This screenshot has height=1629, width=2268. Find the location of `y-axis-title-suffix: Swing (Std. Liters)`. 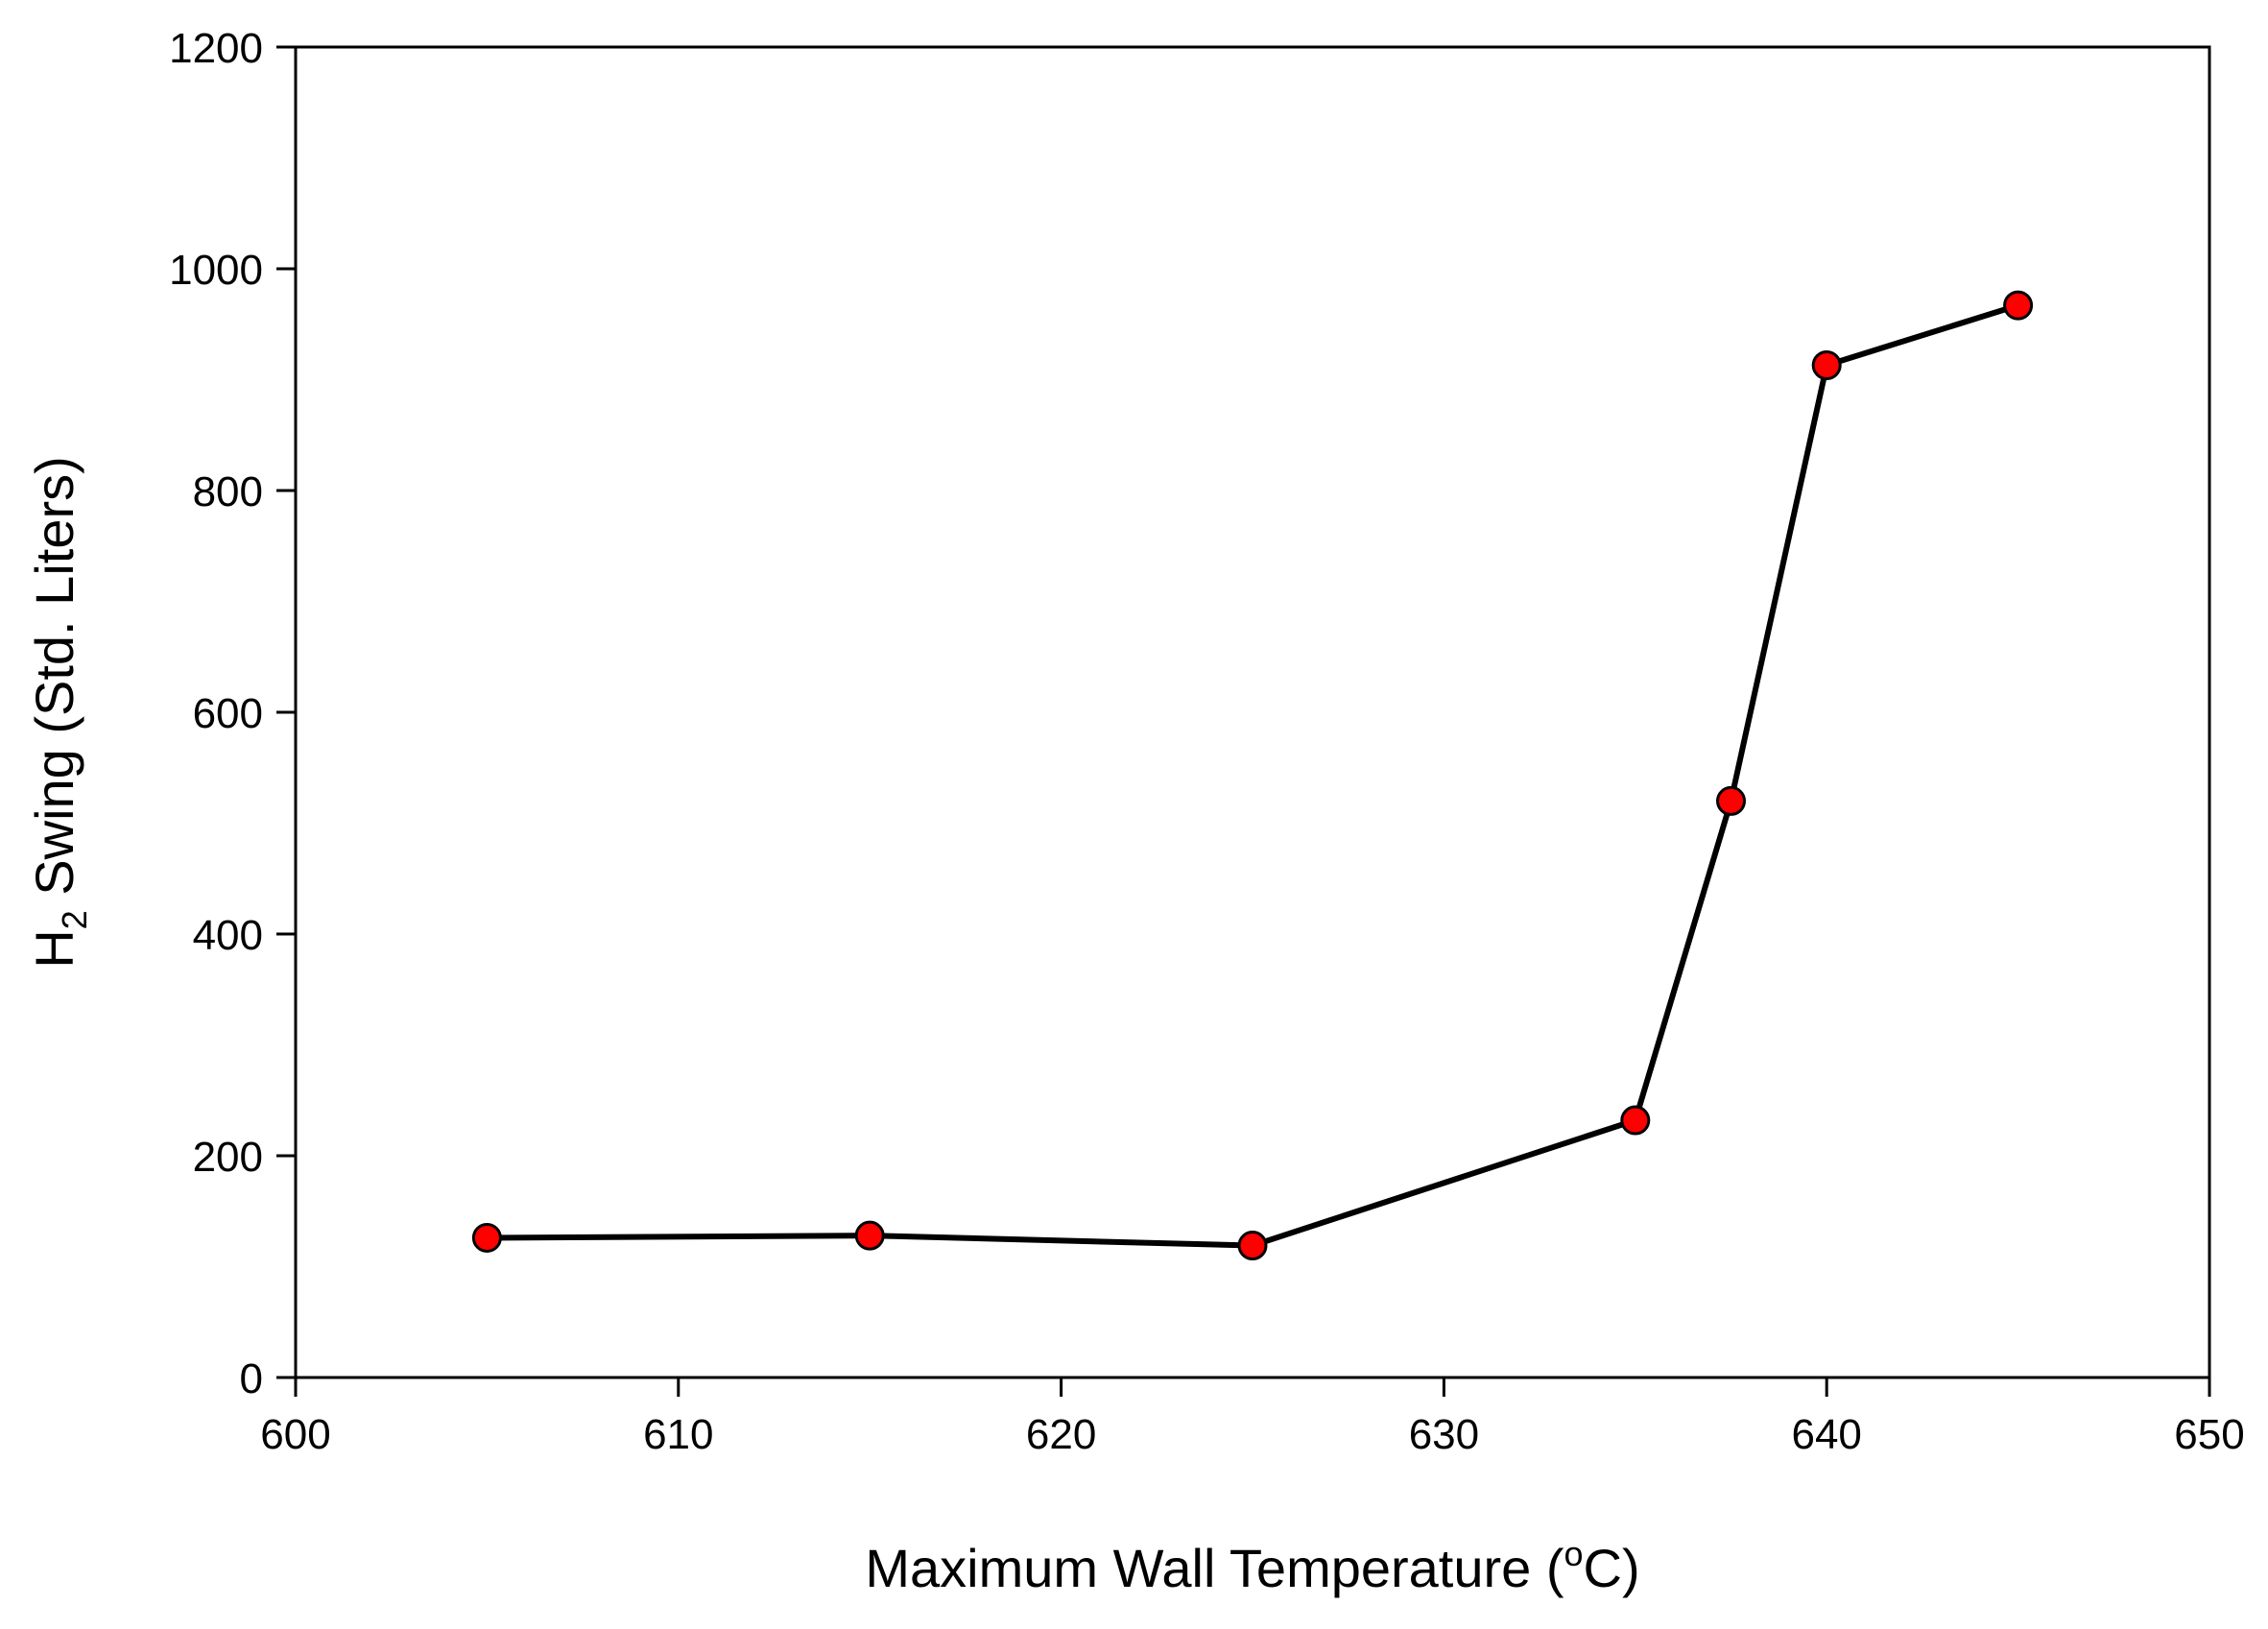

y-axis-title-suffix: Swing (Std. Liters) is located at coordinates (54, 683).